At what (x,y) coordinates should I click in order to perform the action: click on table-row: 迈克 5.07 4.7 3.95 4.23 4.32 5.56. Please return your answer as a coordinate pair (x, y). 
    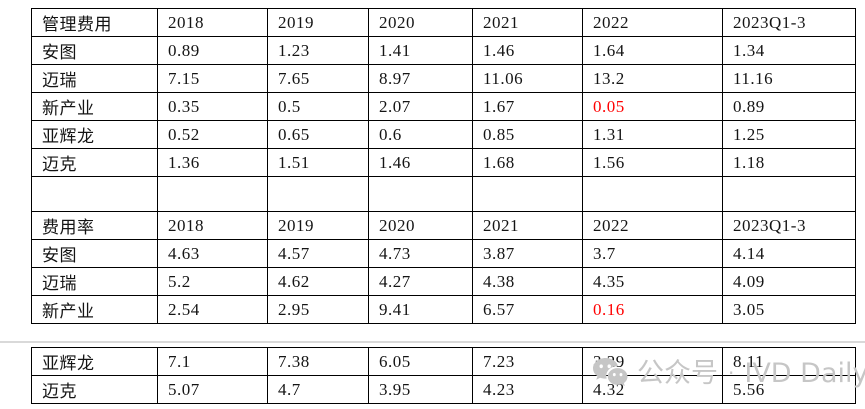
    Looking at the image, I should click on (443, 389).